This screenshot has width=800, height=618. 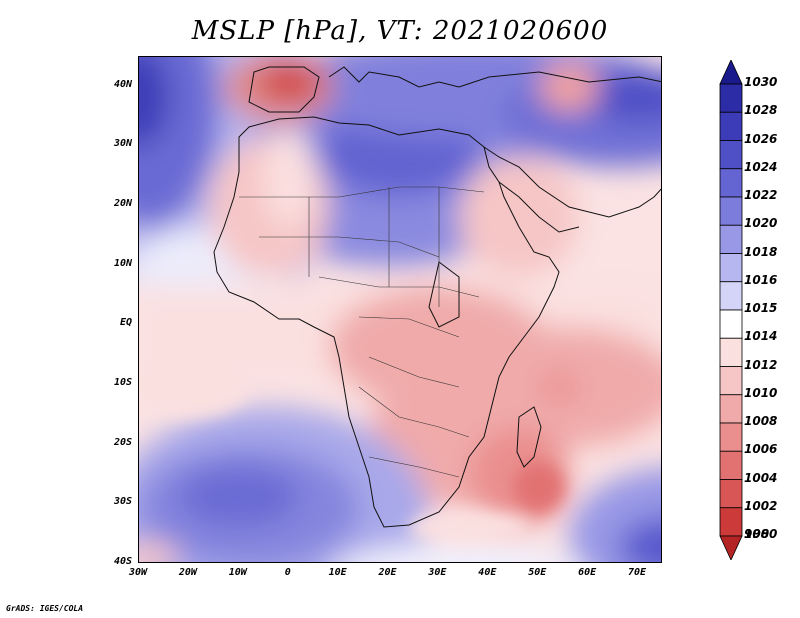 What do you see at coordinates (757, 534) in the screenshot?
I see `colorbar-label: 998` at bounding box center [757, 534].